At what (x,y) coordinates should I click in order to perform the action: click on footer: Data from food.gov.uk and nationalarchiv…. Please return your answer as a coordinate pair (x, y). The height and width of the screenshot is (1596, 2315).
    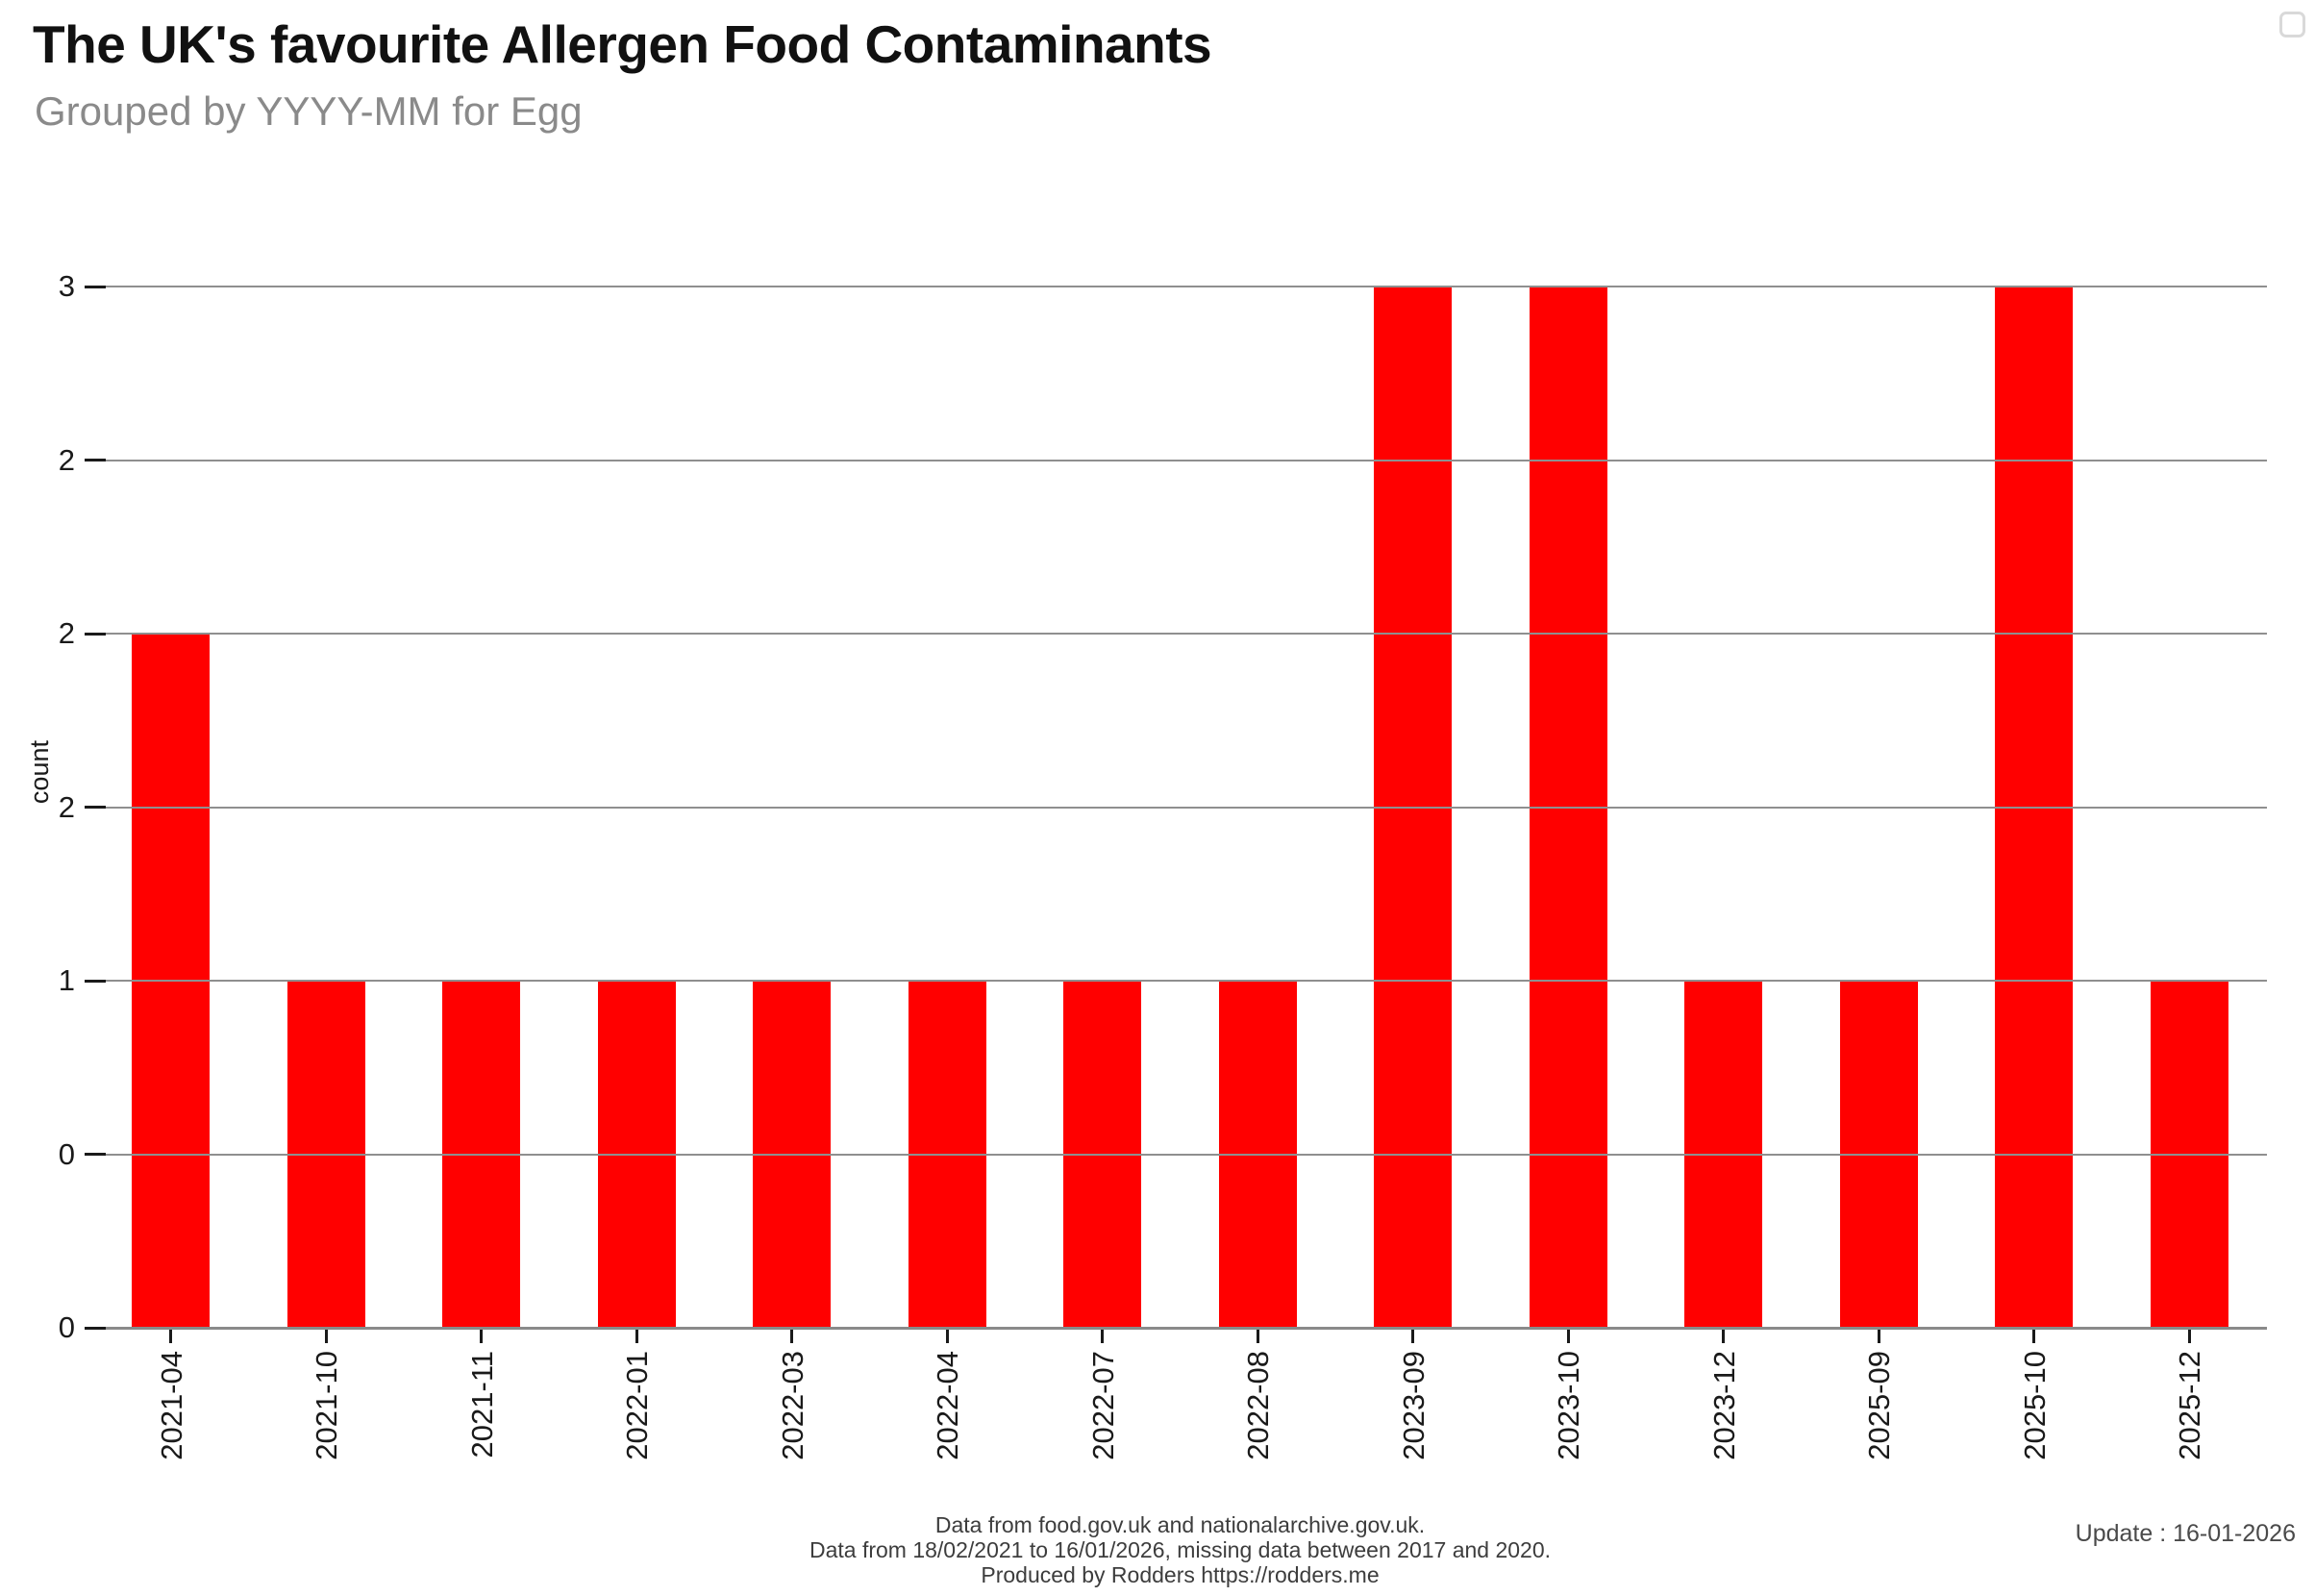
    Looking at the image, I should click on (1180, 1550).